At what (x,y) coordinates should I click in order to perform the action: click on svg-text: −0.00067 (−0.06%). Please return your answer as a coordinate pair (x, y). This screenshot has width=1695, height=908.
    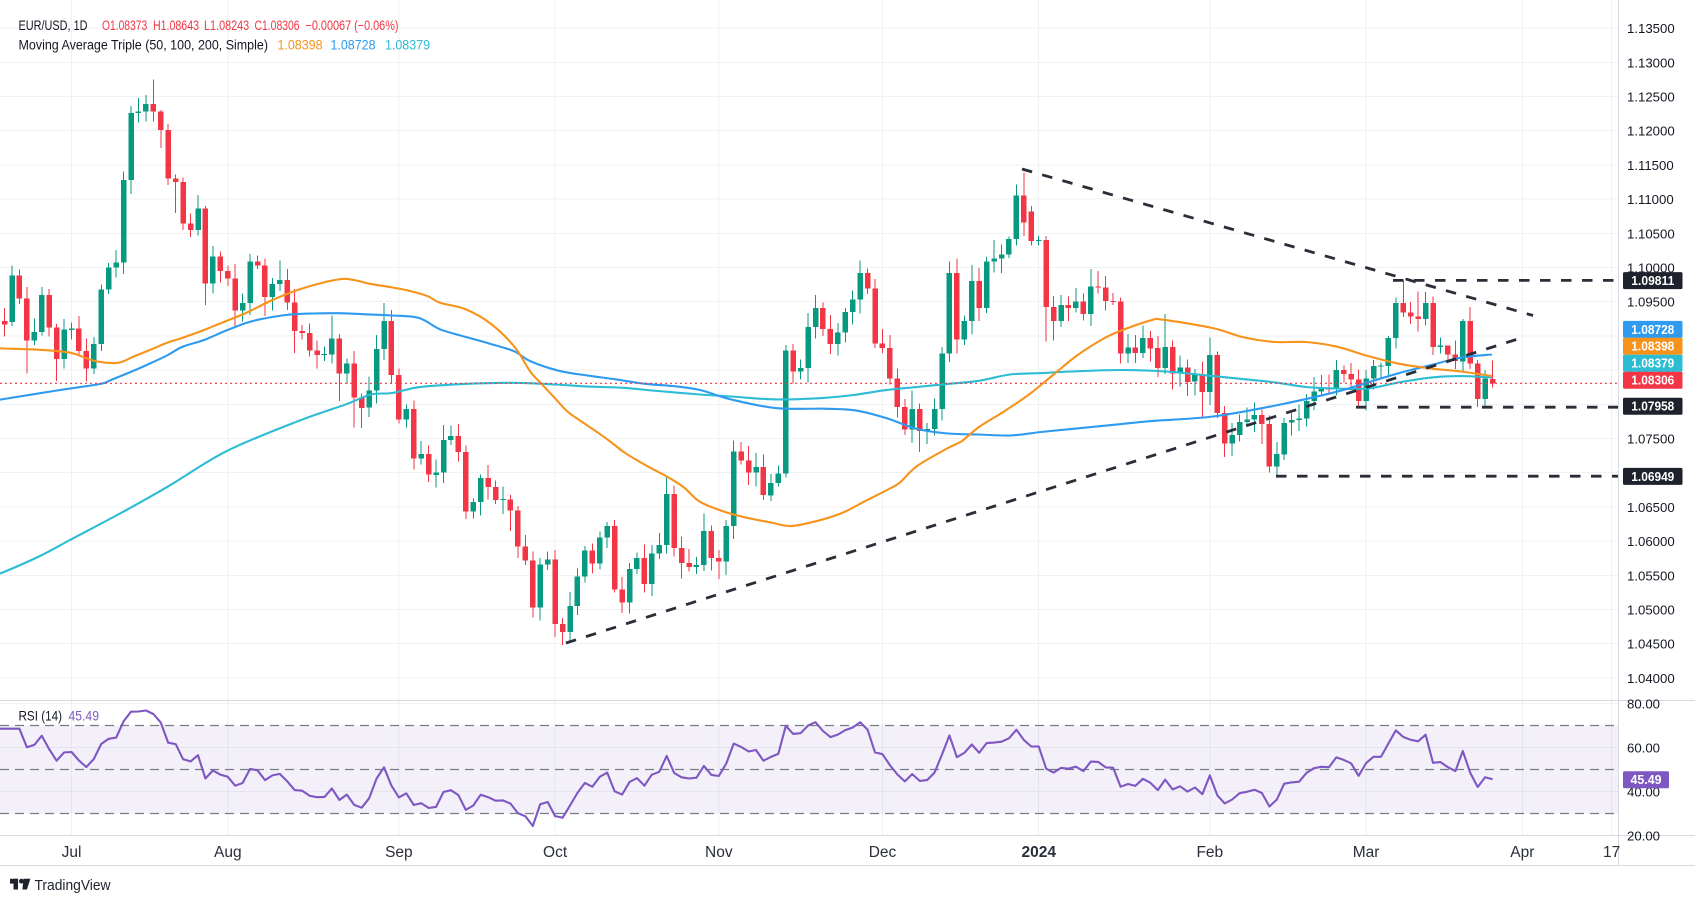
    Looking at the image, I should click on (352, 25).